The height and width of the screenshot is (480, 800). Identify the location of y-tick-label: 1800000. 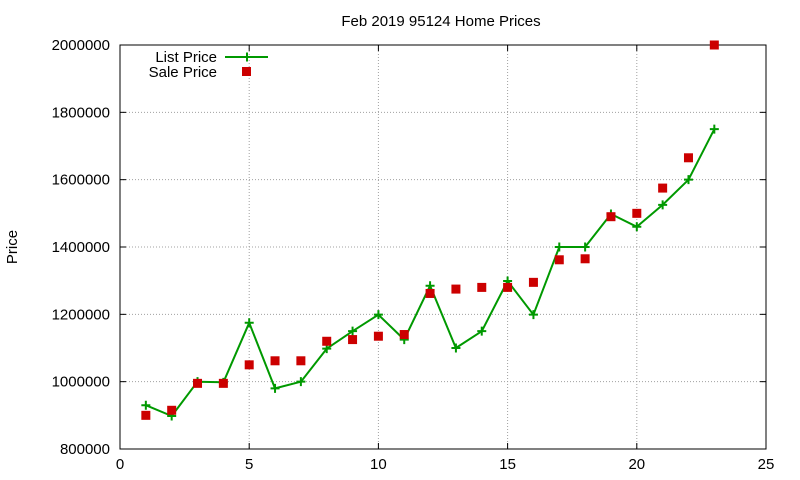
(81, 112).